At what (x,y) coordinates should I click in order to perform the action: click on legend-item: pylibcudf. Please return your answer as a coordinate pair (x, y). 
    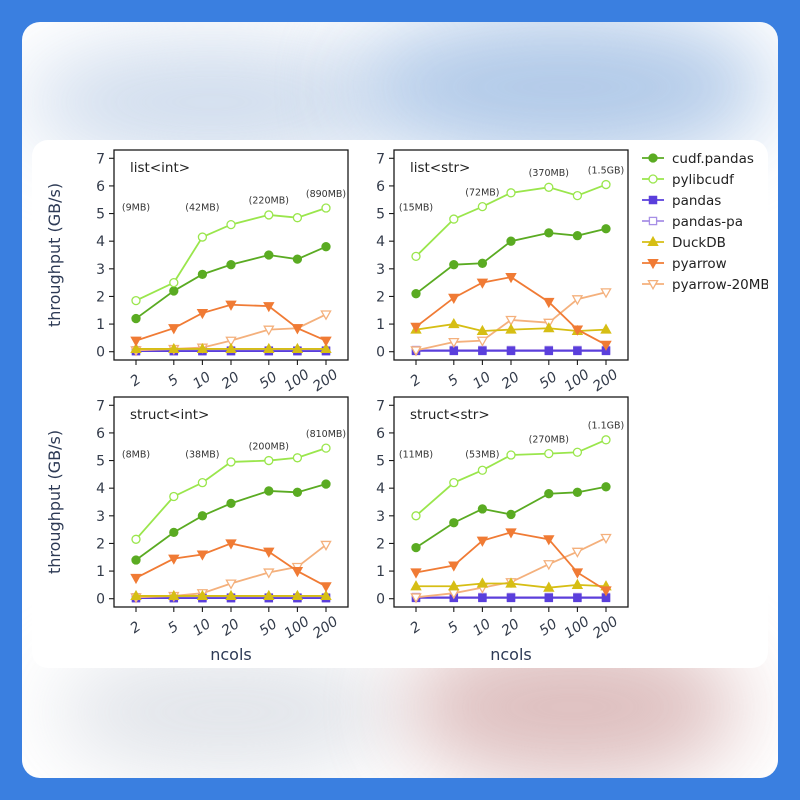
    Looking at the image, I should click on (688, 180).